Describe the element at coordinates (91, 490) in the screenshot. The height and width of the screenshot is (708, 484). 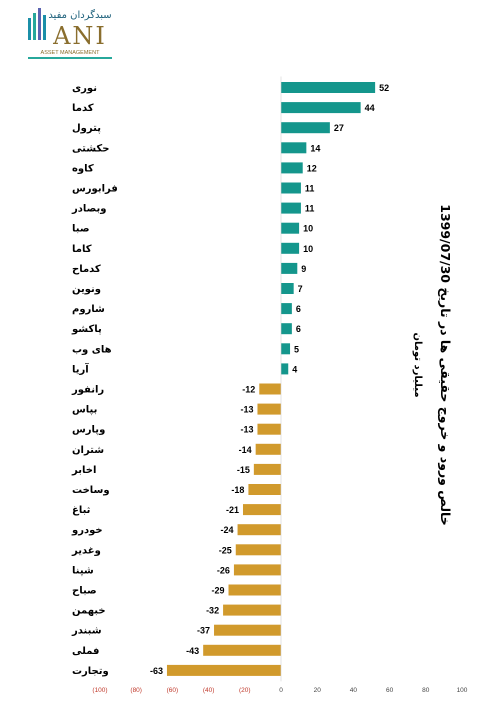
I see `category-label: وساخت` at that location.